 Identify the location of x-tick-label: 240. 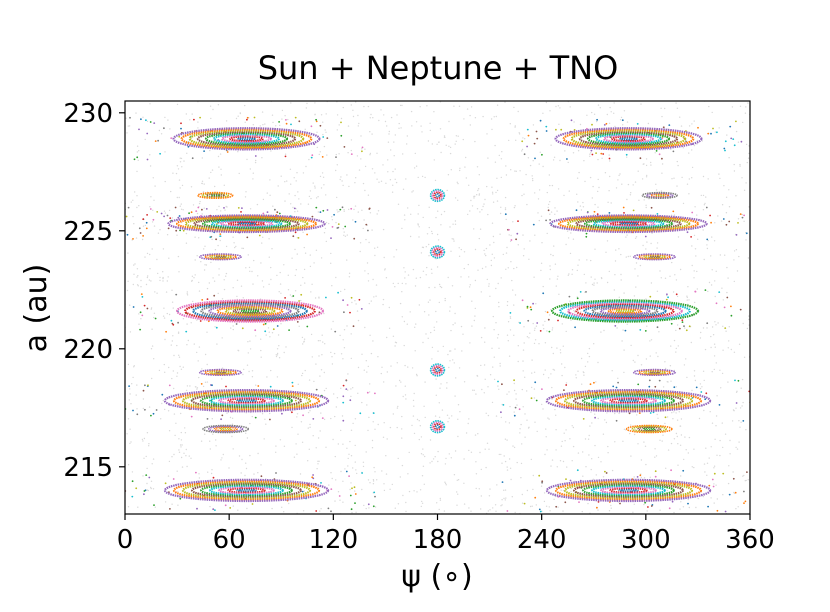
(542, 540).